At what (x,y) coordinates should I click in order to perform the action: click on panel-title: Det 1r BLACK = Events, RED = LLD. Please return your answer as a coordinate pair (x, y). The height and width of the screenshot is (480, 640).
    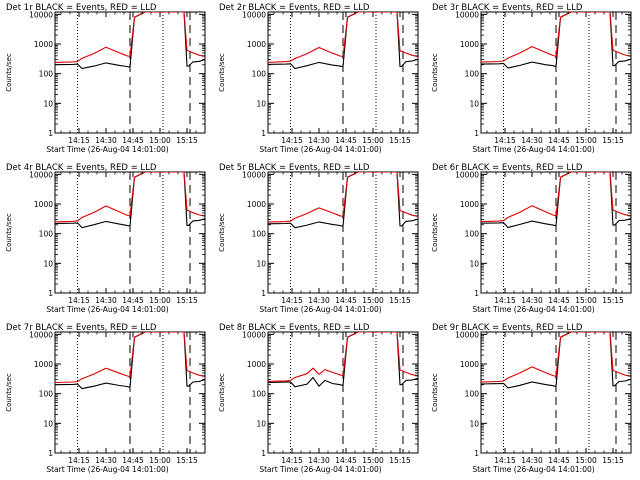
    Looking at the image, I should click on (81, 8).